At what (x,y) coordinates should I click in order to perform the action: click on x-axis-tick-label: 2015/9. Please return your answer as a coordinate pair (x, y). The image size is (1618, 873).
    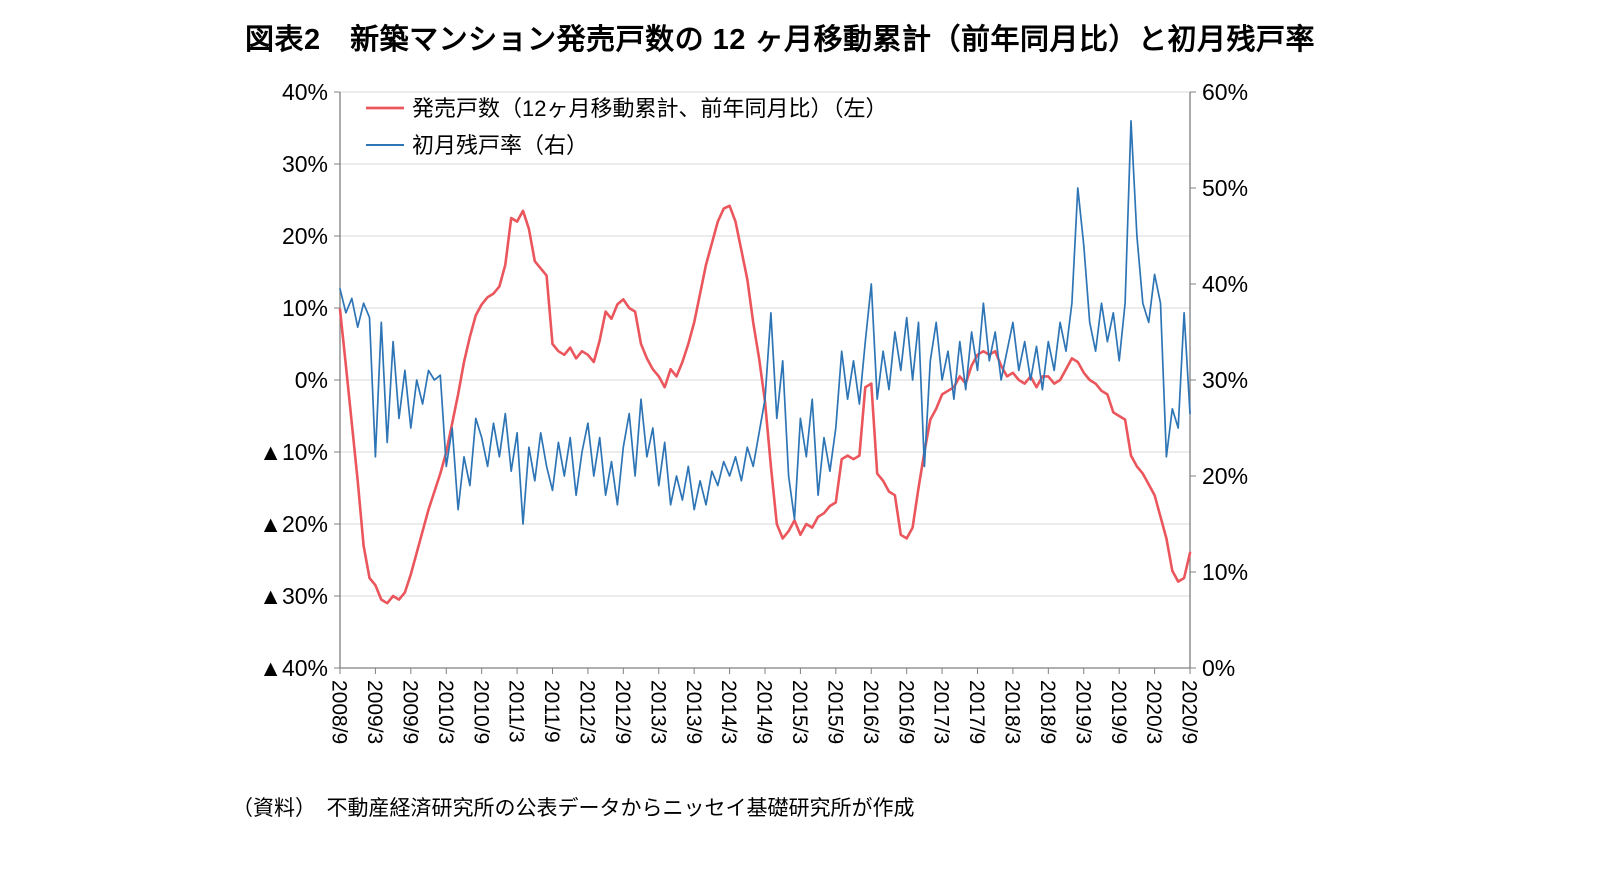
    Looking at the image, I should click on (834, 712).